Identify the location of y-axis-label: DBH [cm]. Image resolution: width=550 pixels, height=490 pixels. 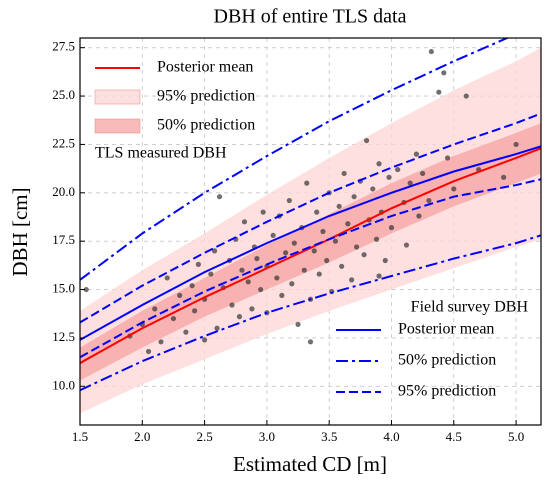
(20, 231).